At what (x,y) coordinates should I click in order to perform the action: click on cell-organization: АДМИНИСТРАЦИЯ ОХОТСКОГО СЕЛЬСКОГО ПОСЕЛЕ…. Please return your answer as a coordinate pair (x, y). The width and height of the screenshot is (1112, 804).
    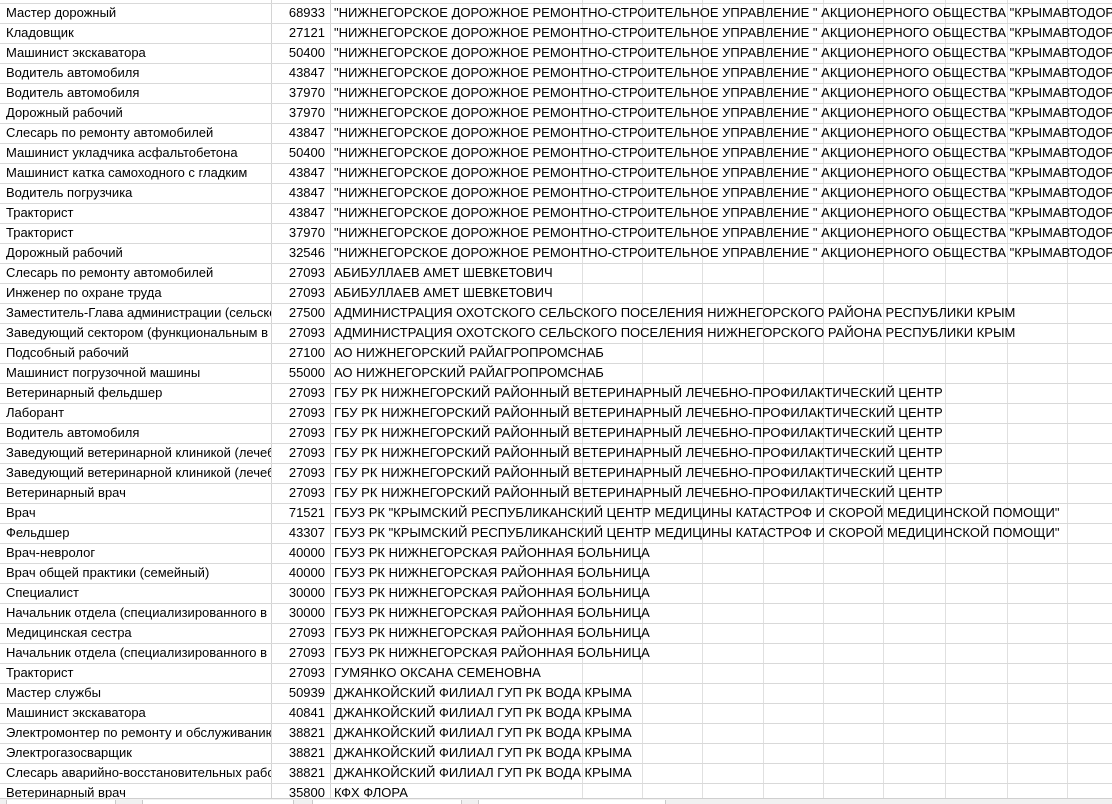
    Looking at the image, I should click on (675, 312).